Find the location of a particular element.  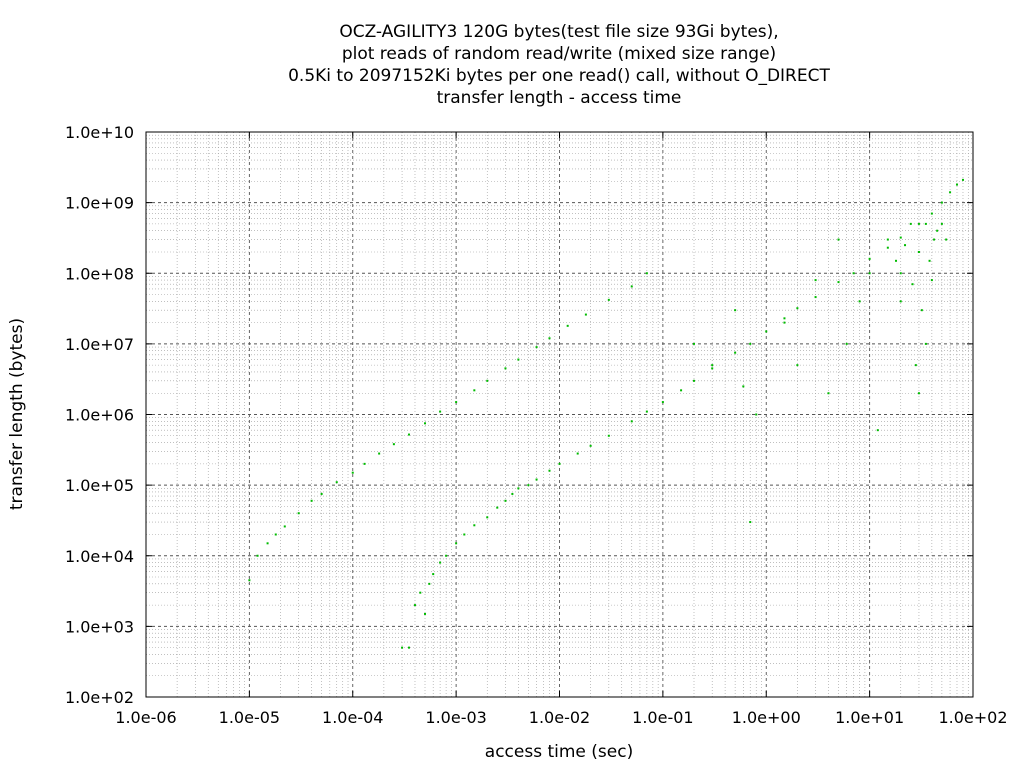

y-tick-label: 1.0e+02 is located at coordinates (99, 697).